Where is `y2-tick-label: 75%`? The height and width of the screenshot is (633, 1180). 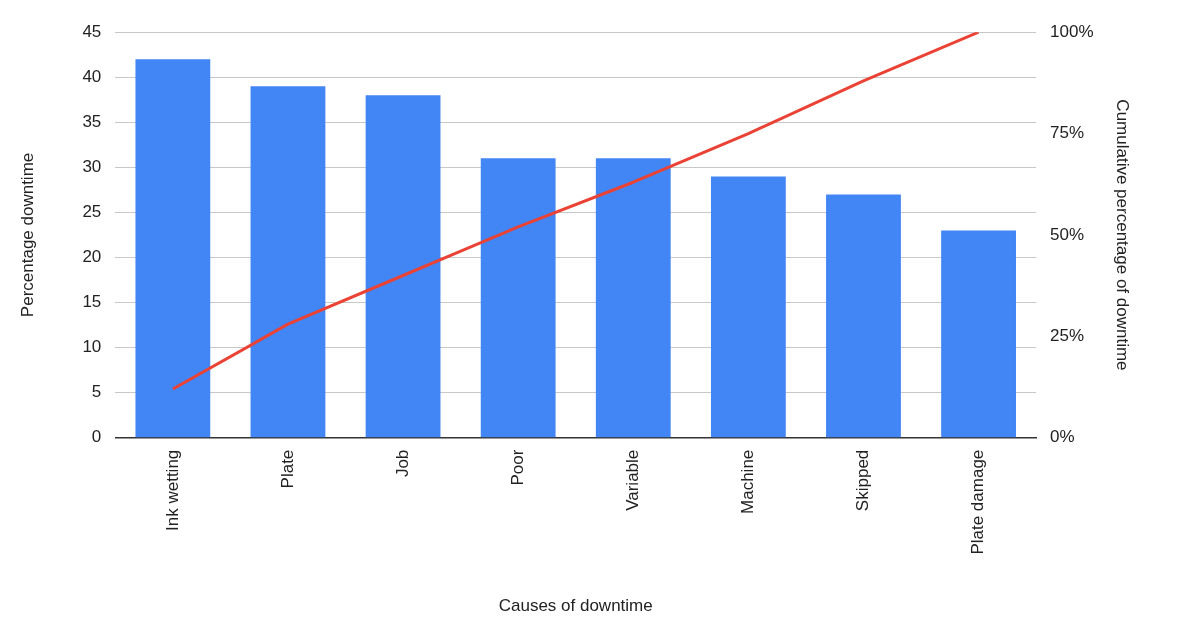
y2-tick-label: 75% is located at coordinates (1067, 133).